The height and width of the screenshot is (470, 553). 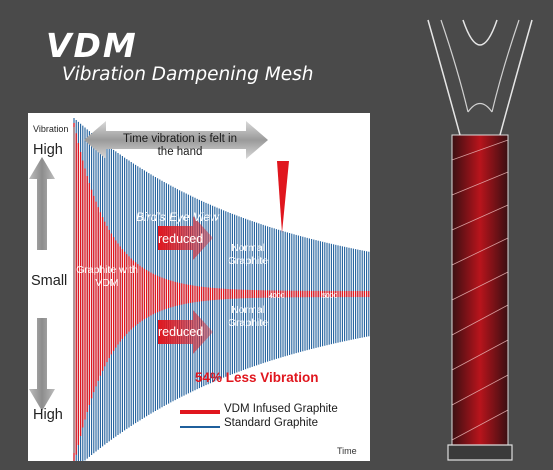 I want to click on reduced-label-top: reduced, so click(x=181, y=239).